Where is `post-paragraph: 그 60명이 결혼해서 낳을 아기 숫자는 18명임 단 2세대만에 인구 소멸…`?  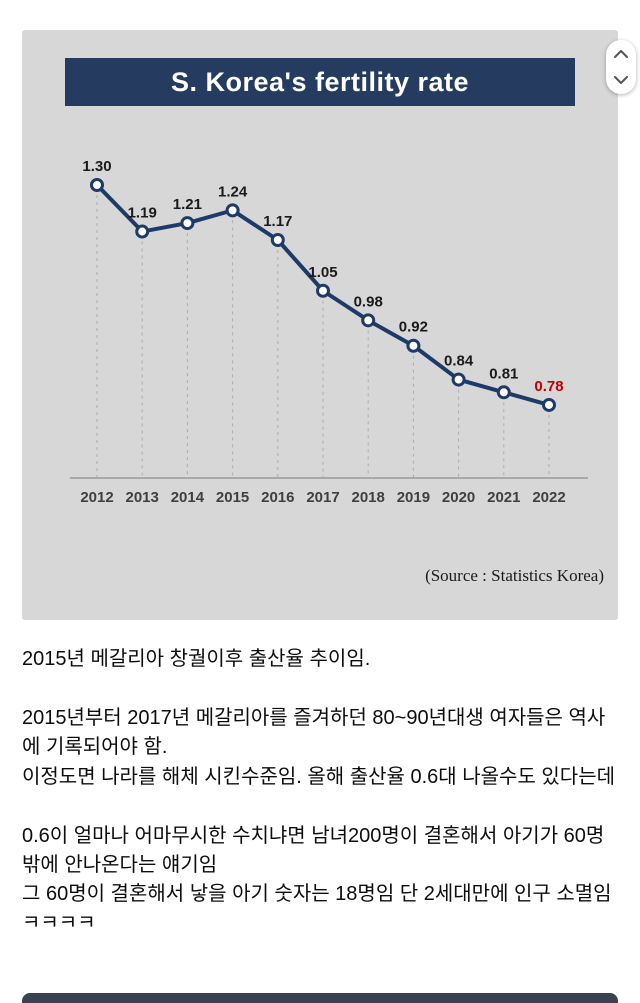 post-paragraph: 그 60명이 결혼해서 낳을 아기 숫자는 18명임 단 2세대만에 인구 소멸… is located at coordinates (317, 909).